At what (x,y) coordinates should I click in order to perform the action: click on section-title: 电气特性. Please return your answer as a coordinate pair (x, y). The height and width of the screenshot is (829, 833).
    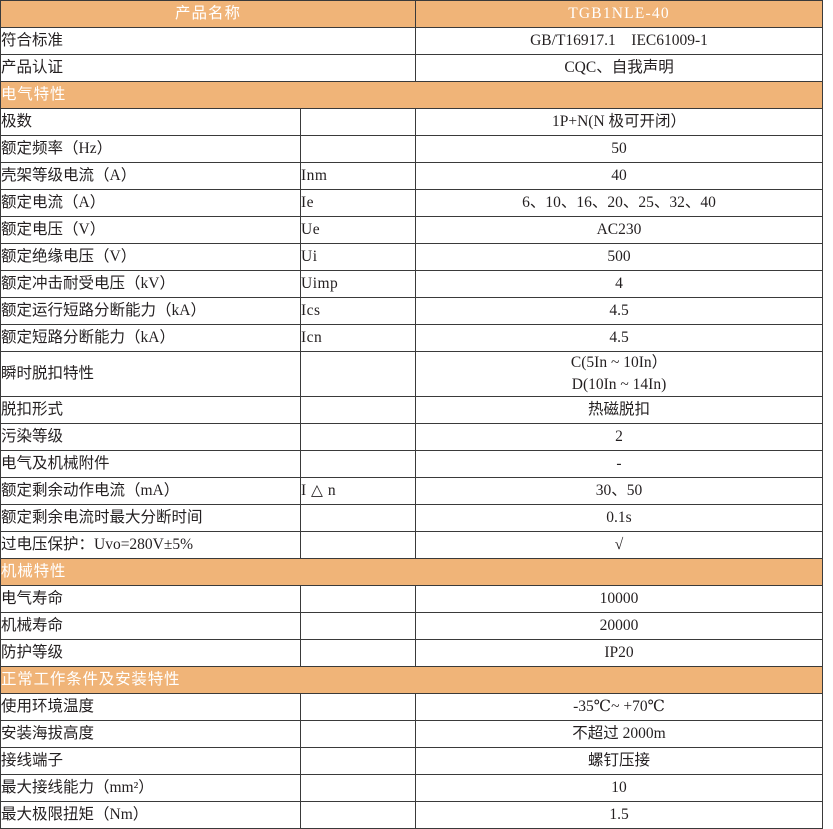
    Looking at the image, I should click on (412, 95).